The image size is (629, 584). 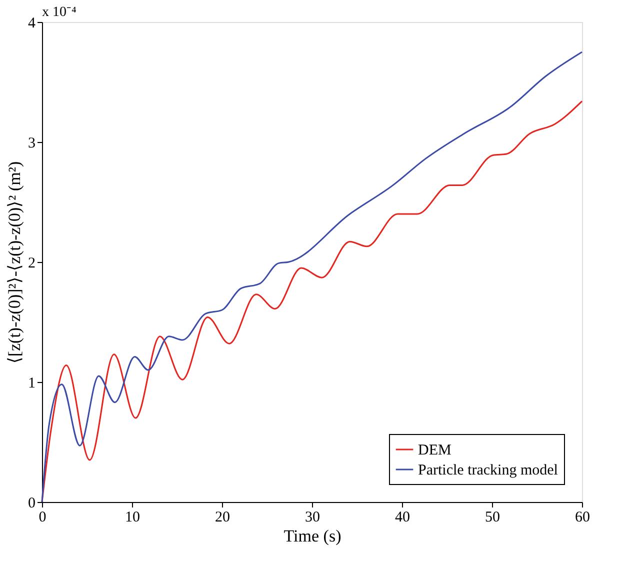 I want to click on x-axis-title: Time (s), so click(x=313, y=536).